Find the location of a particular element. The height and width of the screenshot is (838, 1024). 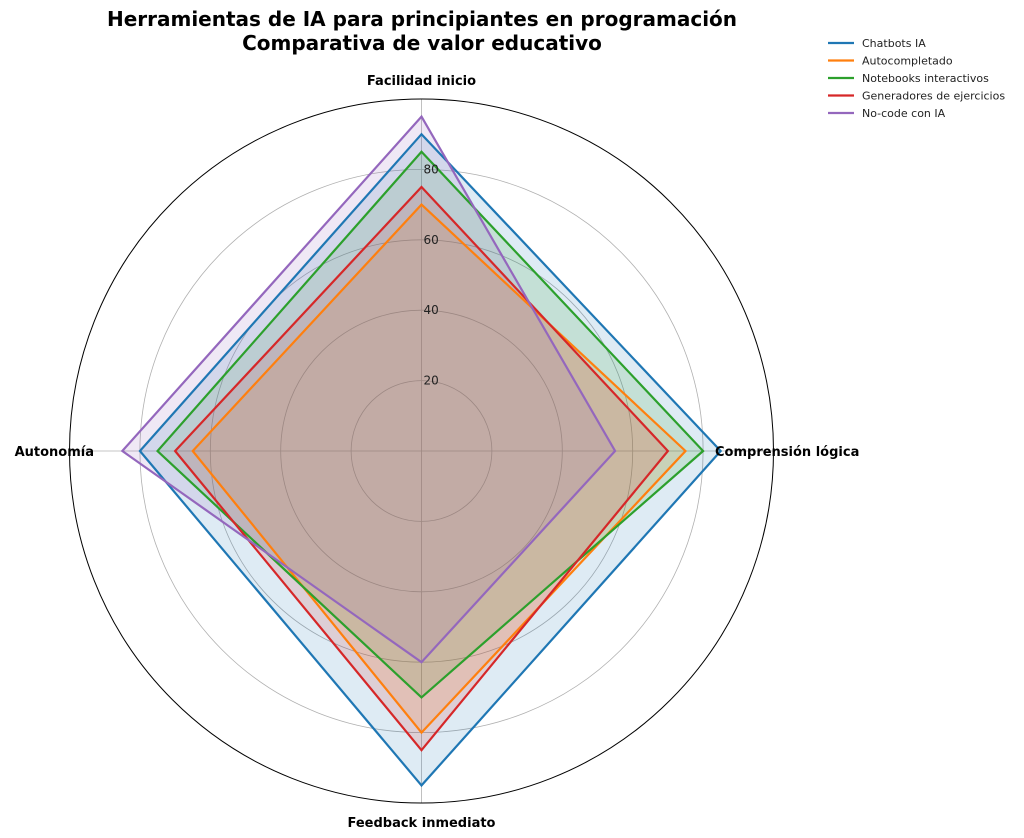

axis-label: Autonomía is located at coordinates (54, 452).